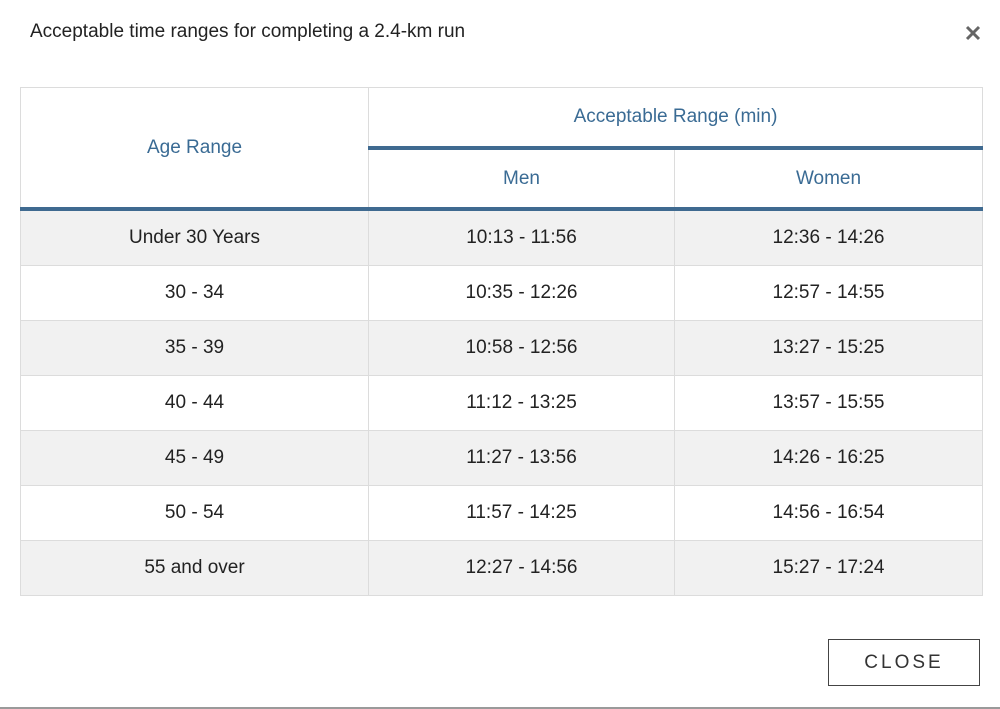 Image resolution: width=1000 pixels, height=709 pixels. What do you see at coordinates (521, 179) in the screenshot?
I see `sub-header: Men` at bounding box center [521, 179].